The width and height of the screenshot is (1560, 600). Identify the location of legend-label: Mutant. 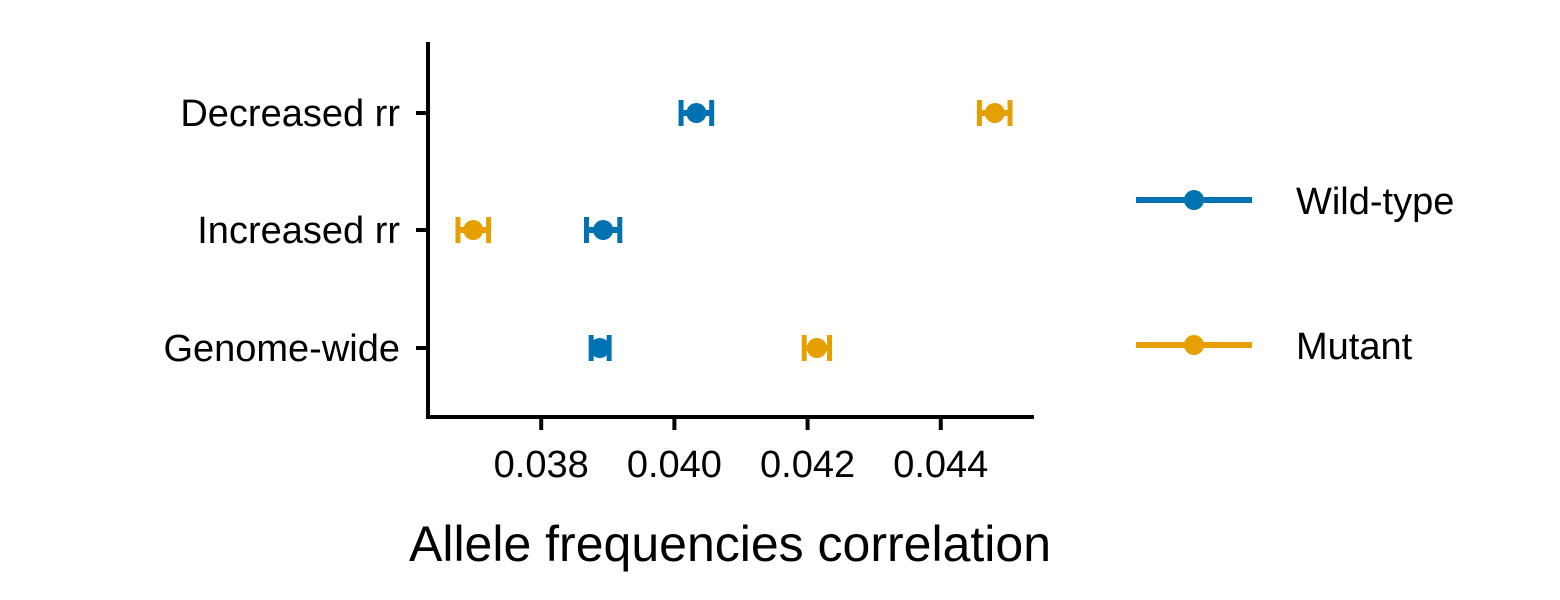
(1354, 347).